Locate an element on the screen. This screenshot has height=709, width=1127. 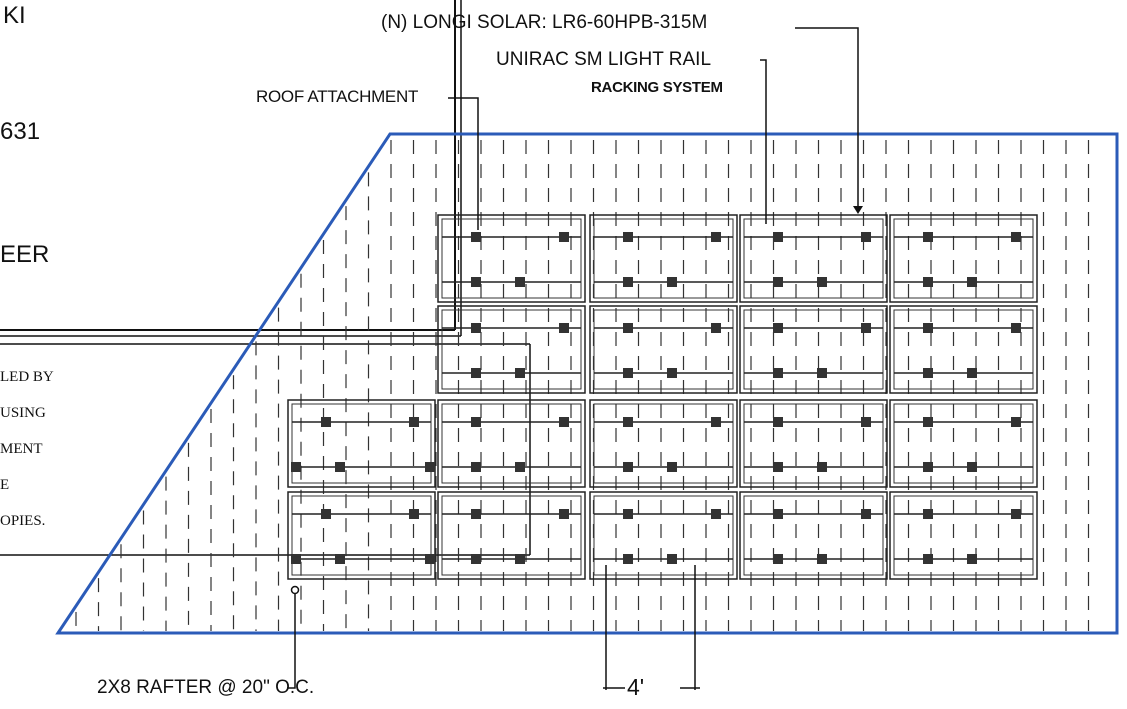
note-line-2: USING is located at coordinates (23, 413).